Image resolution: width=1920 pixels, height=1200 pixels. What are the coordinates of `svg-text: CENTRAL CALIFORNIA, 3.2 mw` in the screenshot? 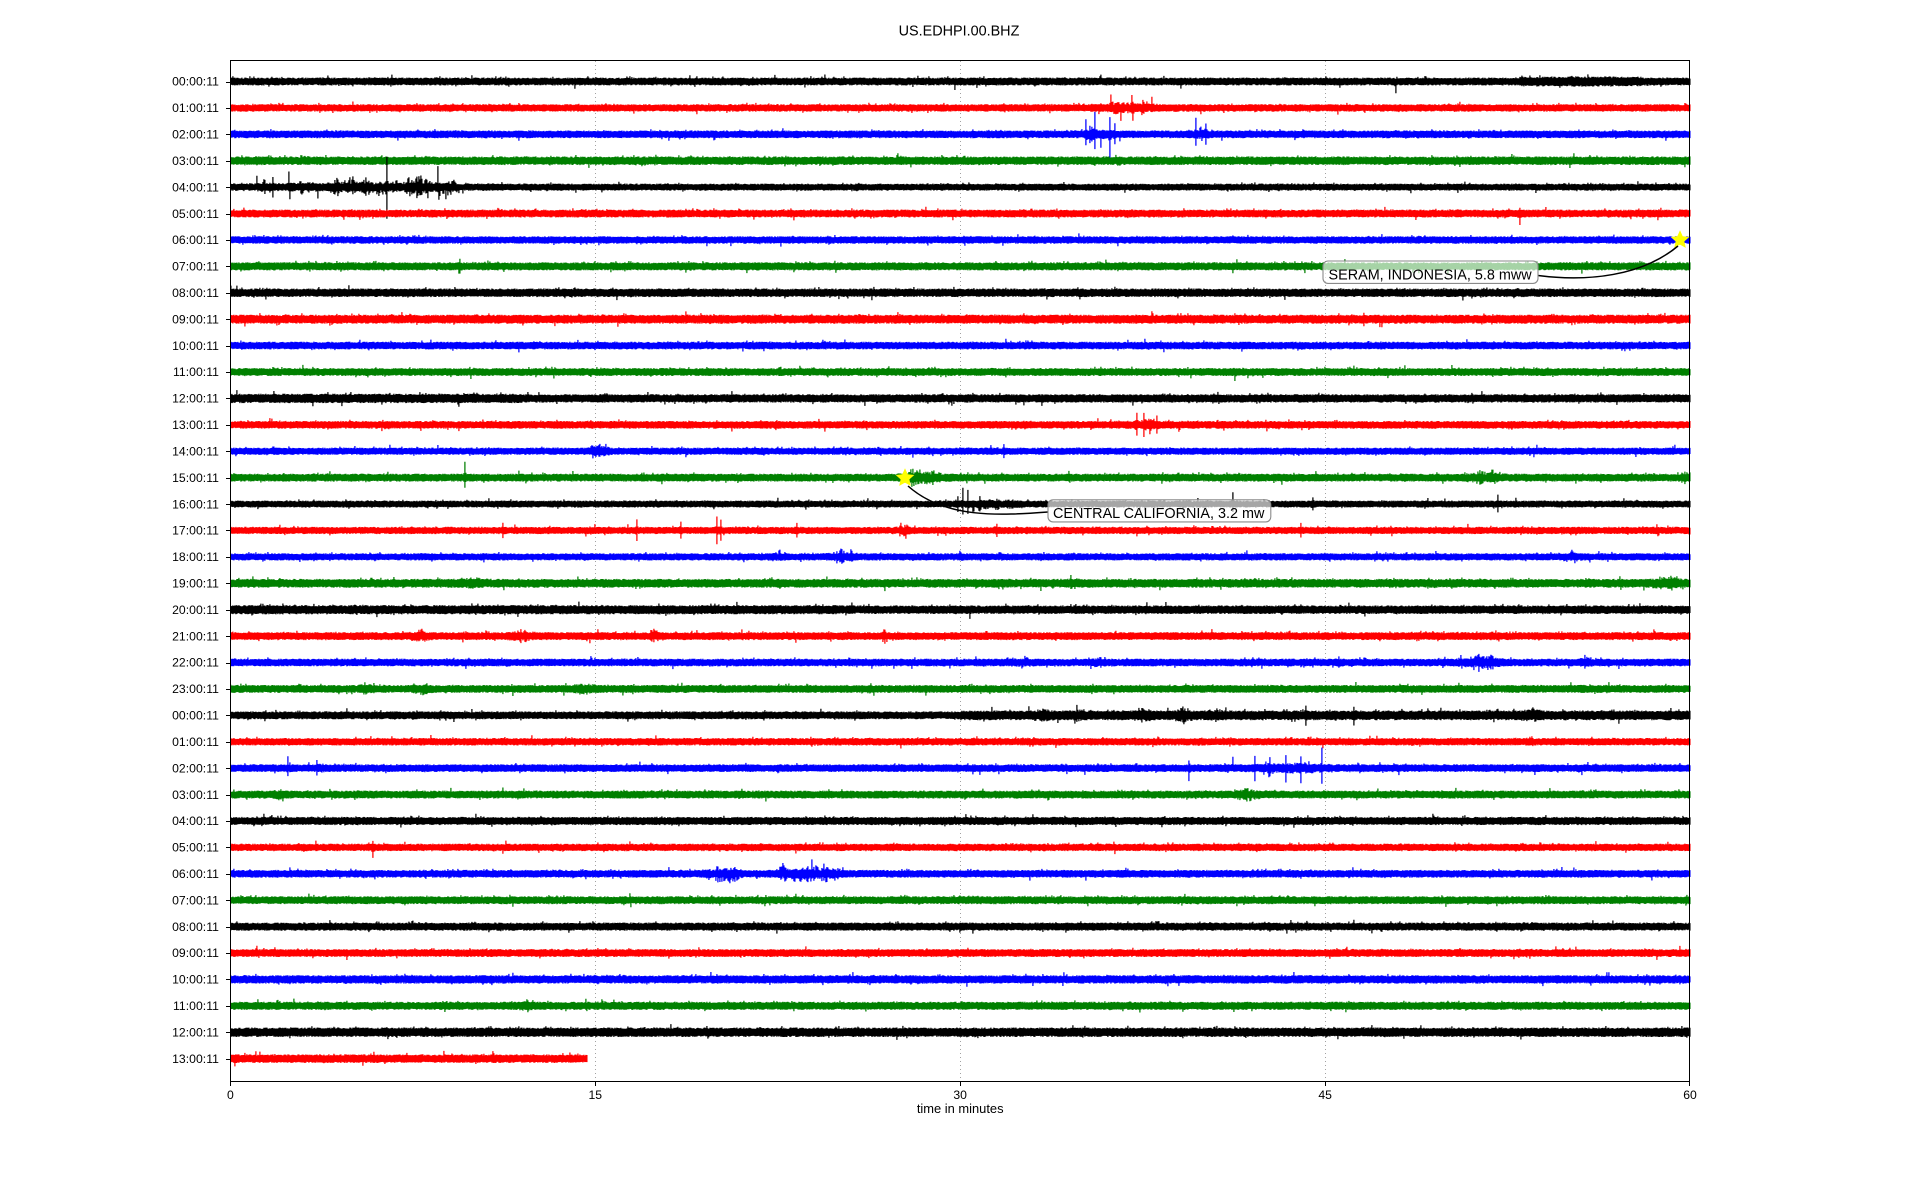 It's located at (1159, 514).